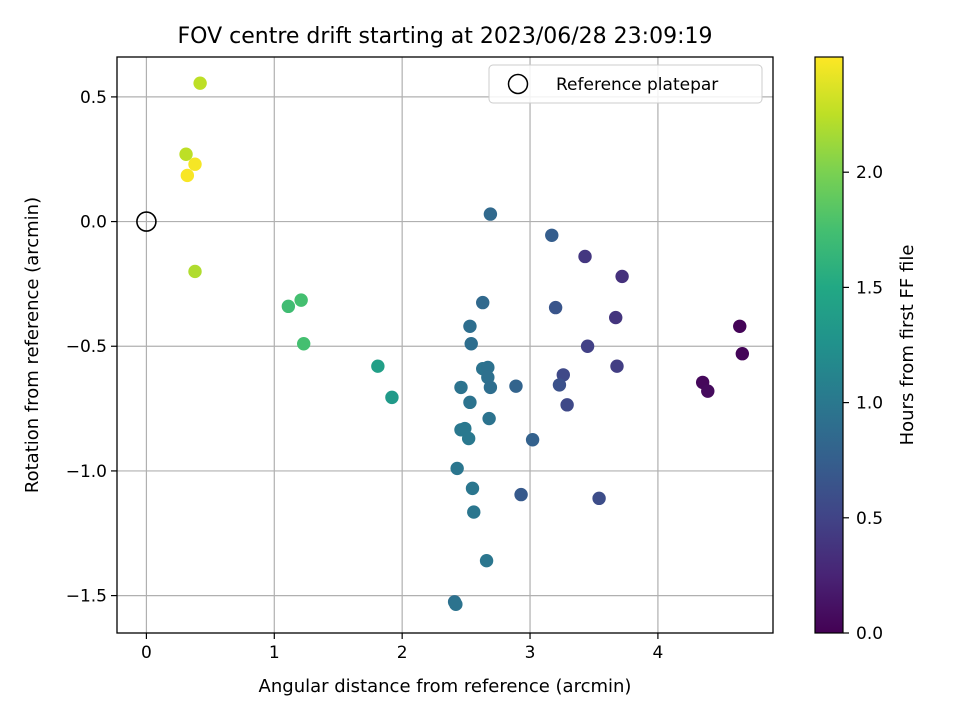  I want to click on colorbar-tick-label-0: 0.0, so click(869, 634).